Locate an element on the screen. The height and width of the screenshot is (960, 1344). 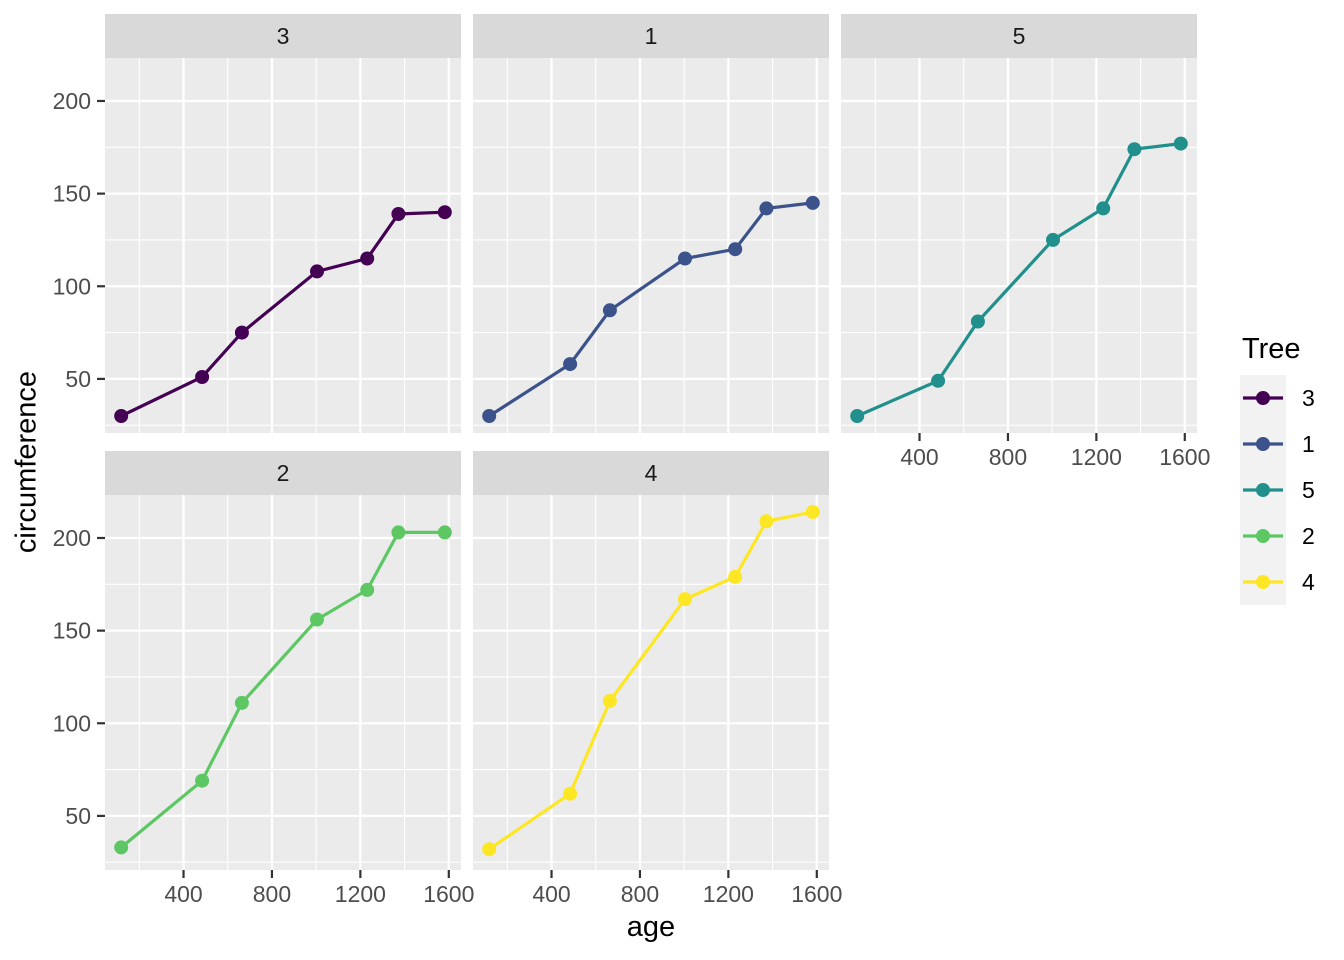
facet-5: 5 400 800 1200 1600 is located at coordinates (1025, 242).